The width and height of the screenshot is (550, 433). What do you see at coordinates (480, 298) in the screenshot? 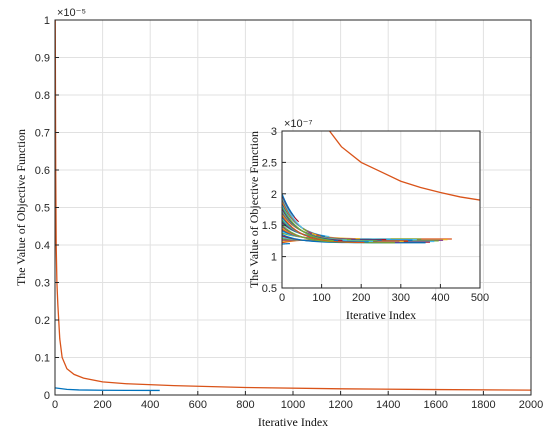
I see `x-tick-label: 500` at bounding box center [480, 298].